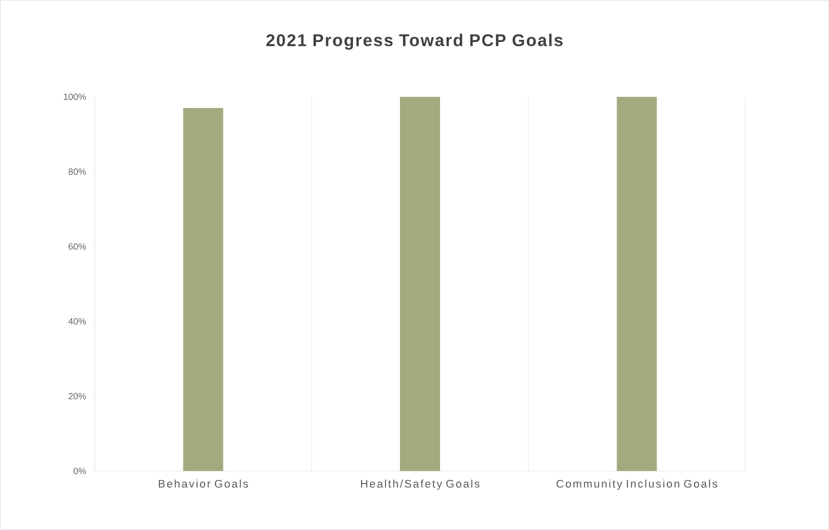  What do you see at coordinates (75, 97) in the screenshot?
I see `y-tick-label: 100%` at bounding box center [75, 97].